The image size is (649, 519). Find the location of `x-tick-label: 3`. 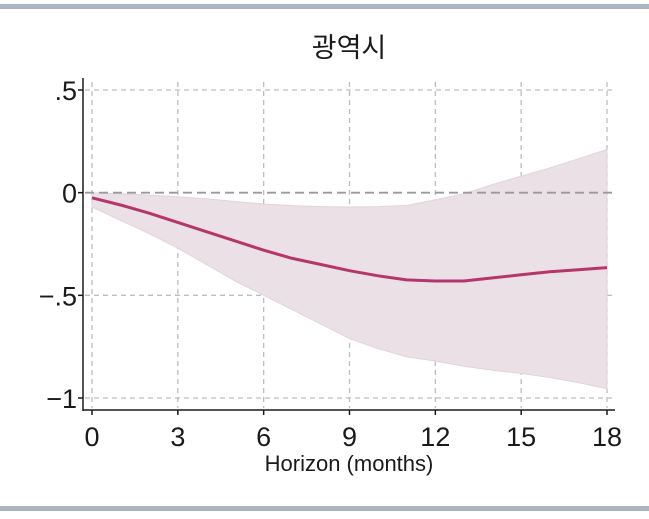

x-tick-label: 3 is located at coordinates (177, 437).